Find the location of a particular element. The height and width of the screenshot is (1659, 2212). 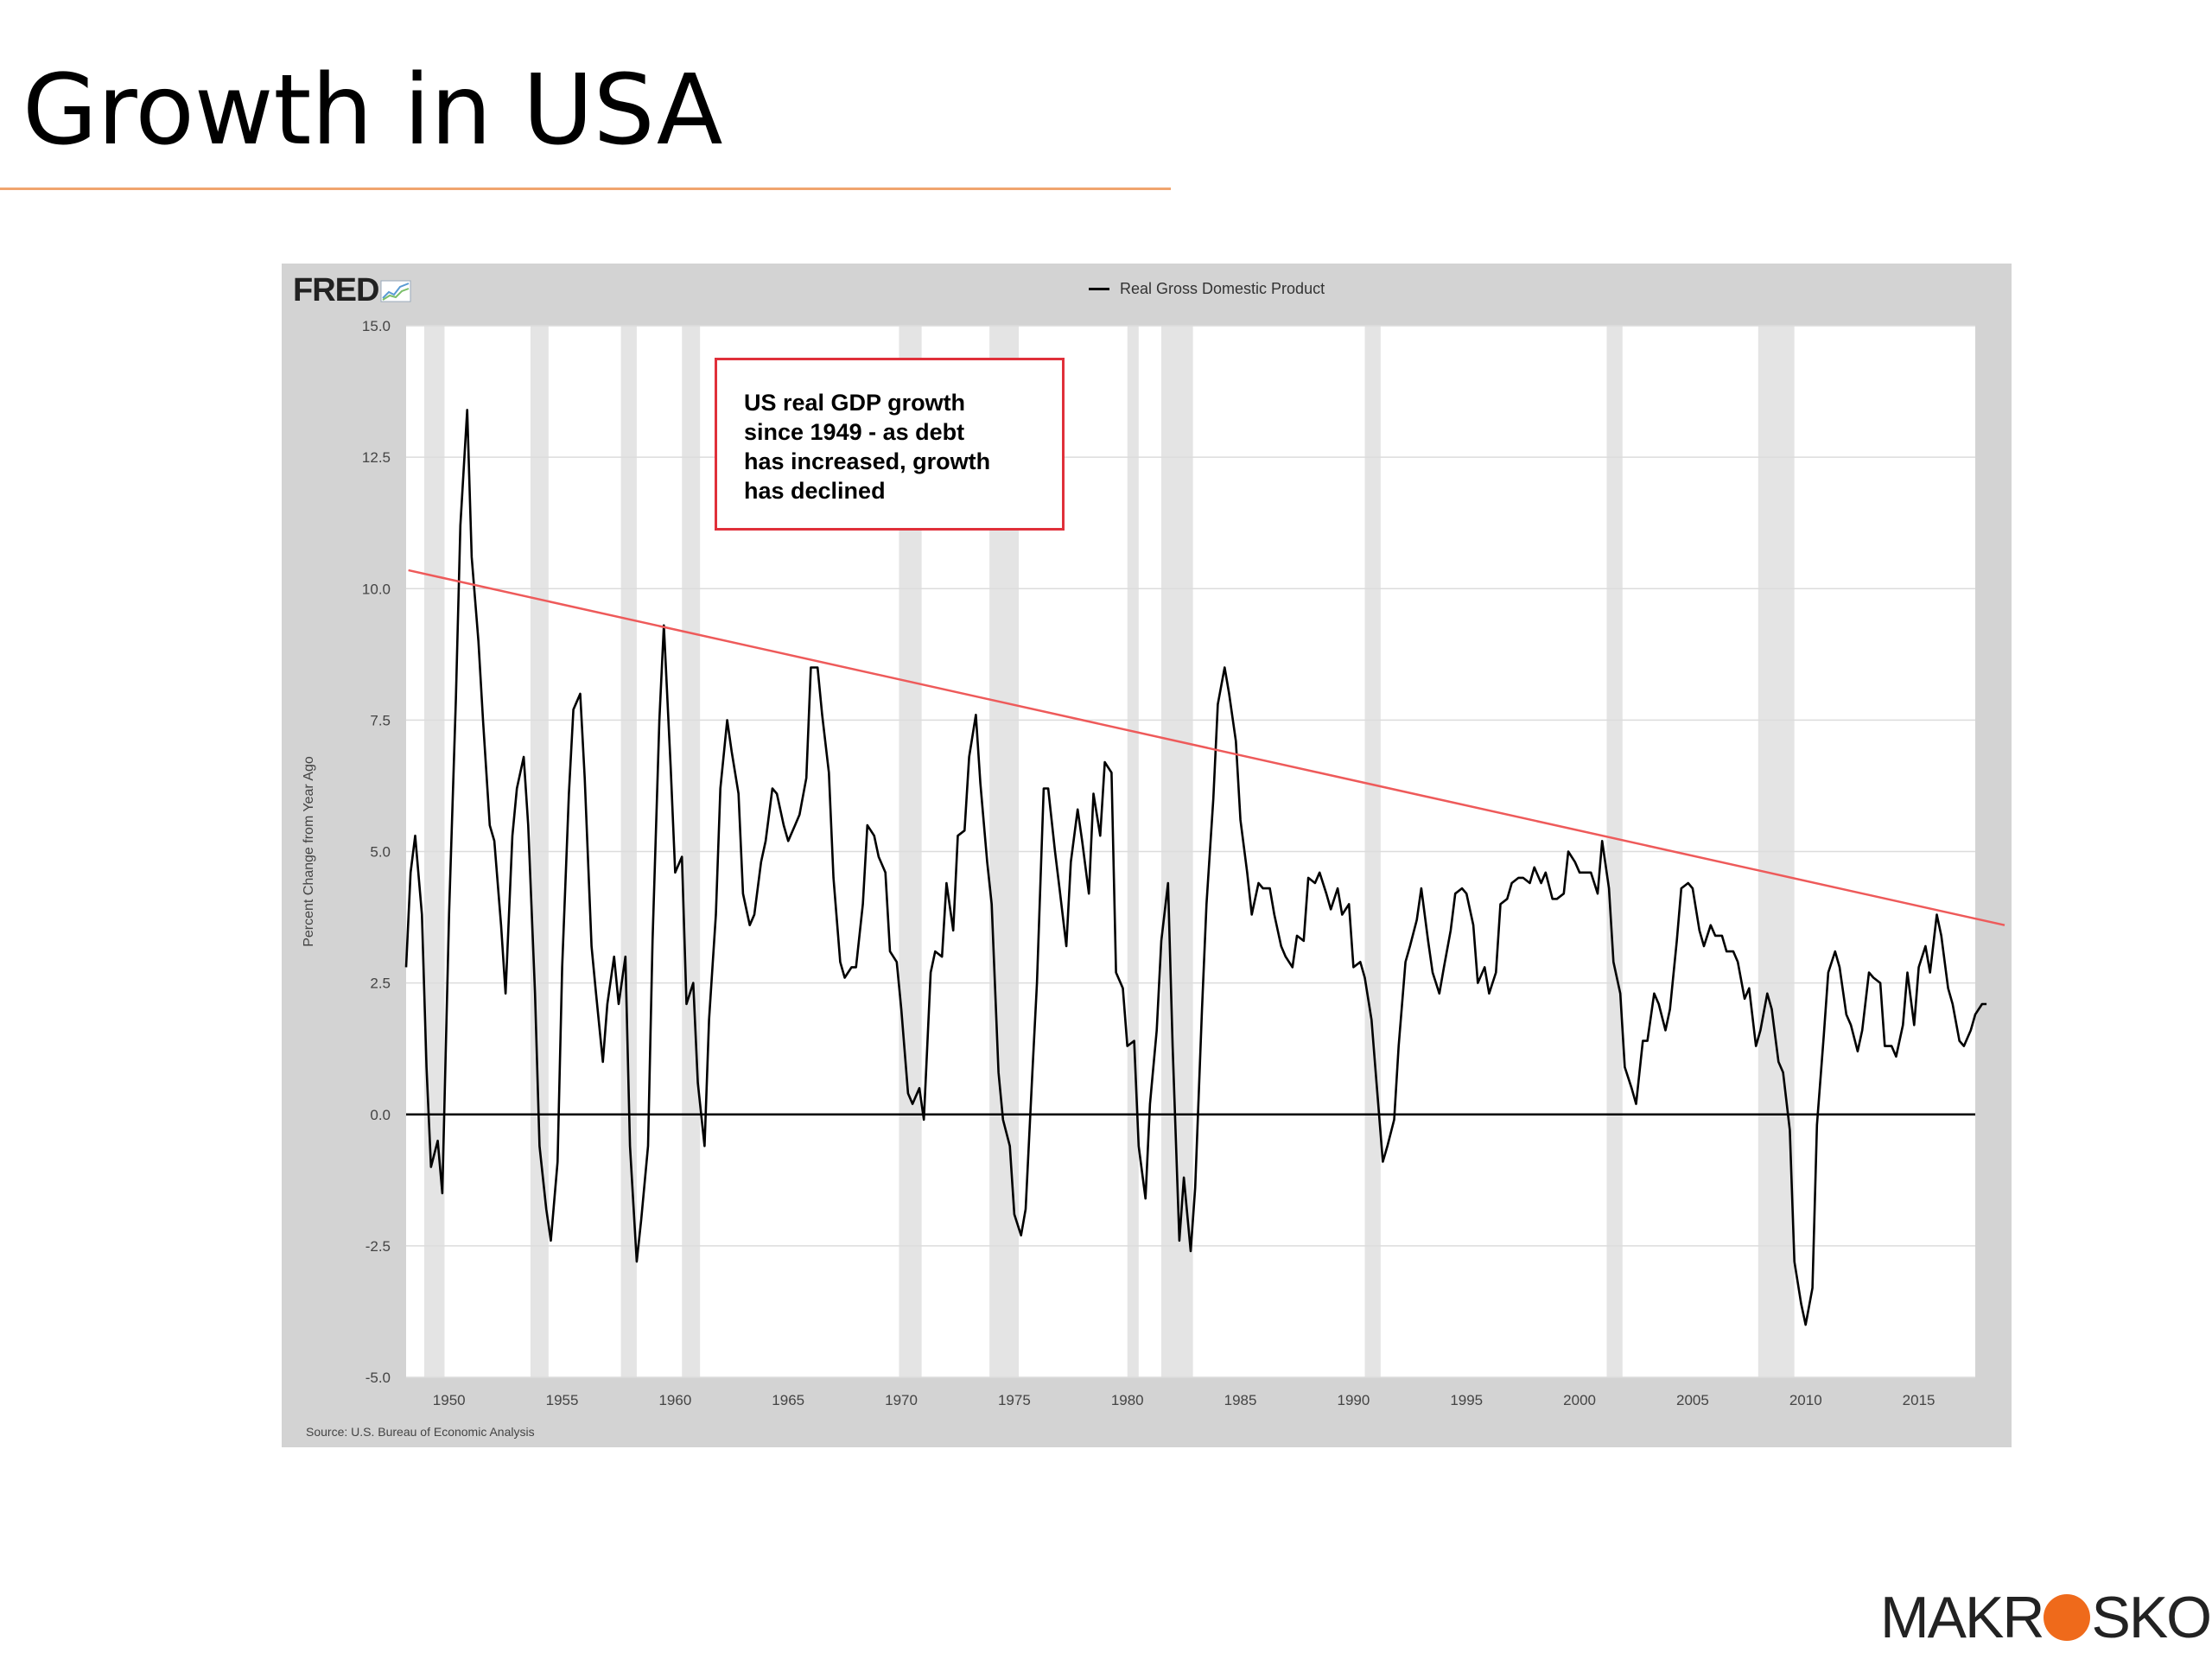

y-tick-label: -5.0 is located at coordinates (378, 1378).